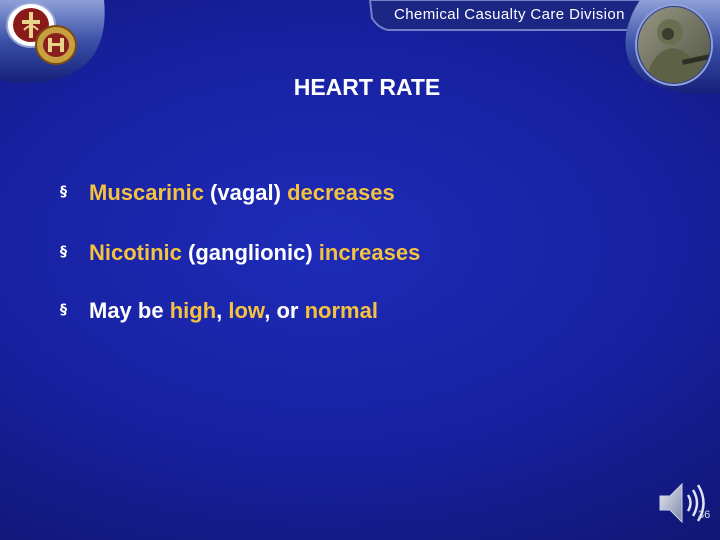 The width and height of the screenshot is (720, 540). Describe the element at coordinates (369, 252) in the screenshot. I see `bullet-effect: increases` at that location.